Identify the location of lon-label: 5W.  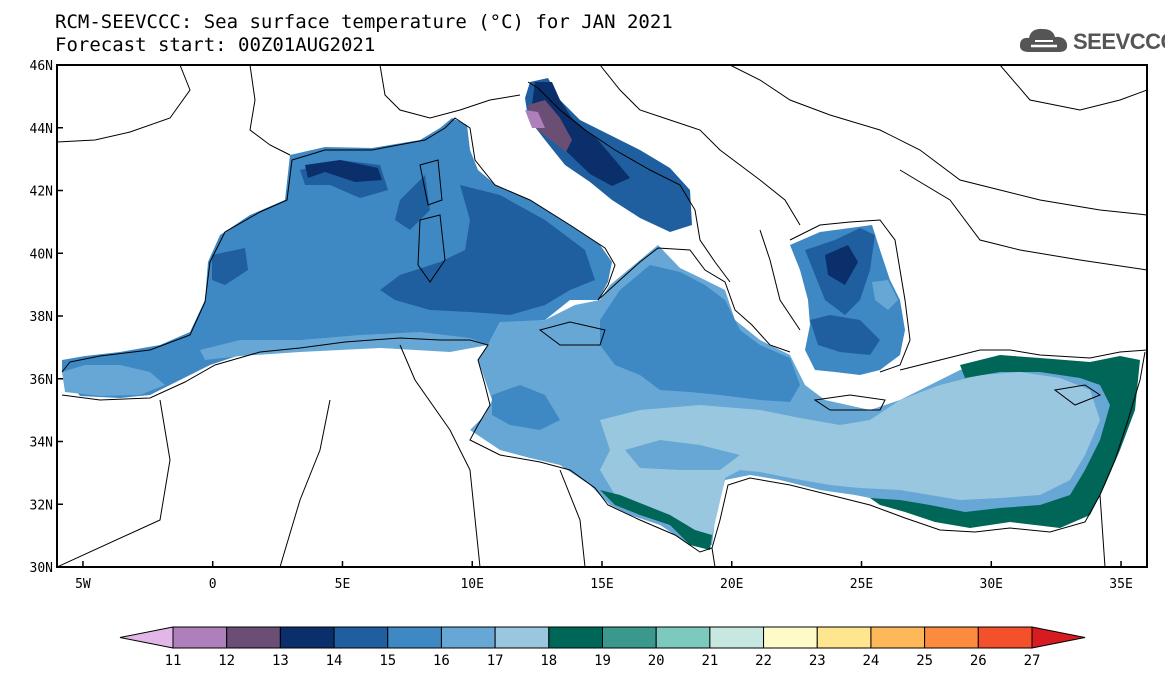
(83, 584).